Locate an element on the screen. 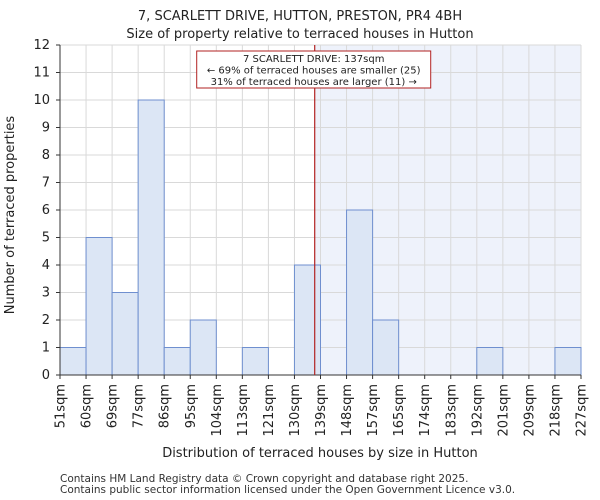 The height and width of the screenshot is (500, 600). x-tick-label: 157sqm is located at coordinates (373, 410).